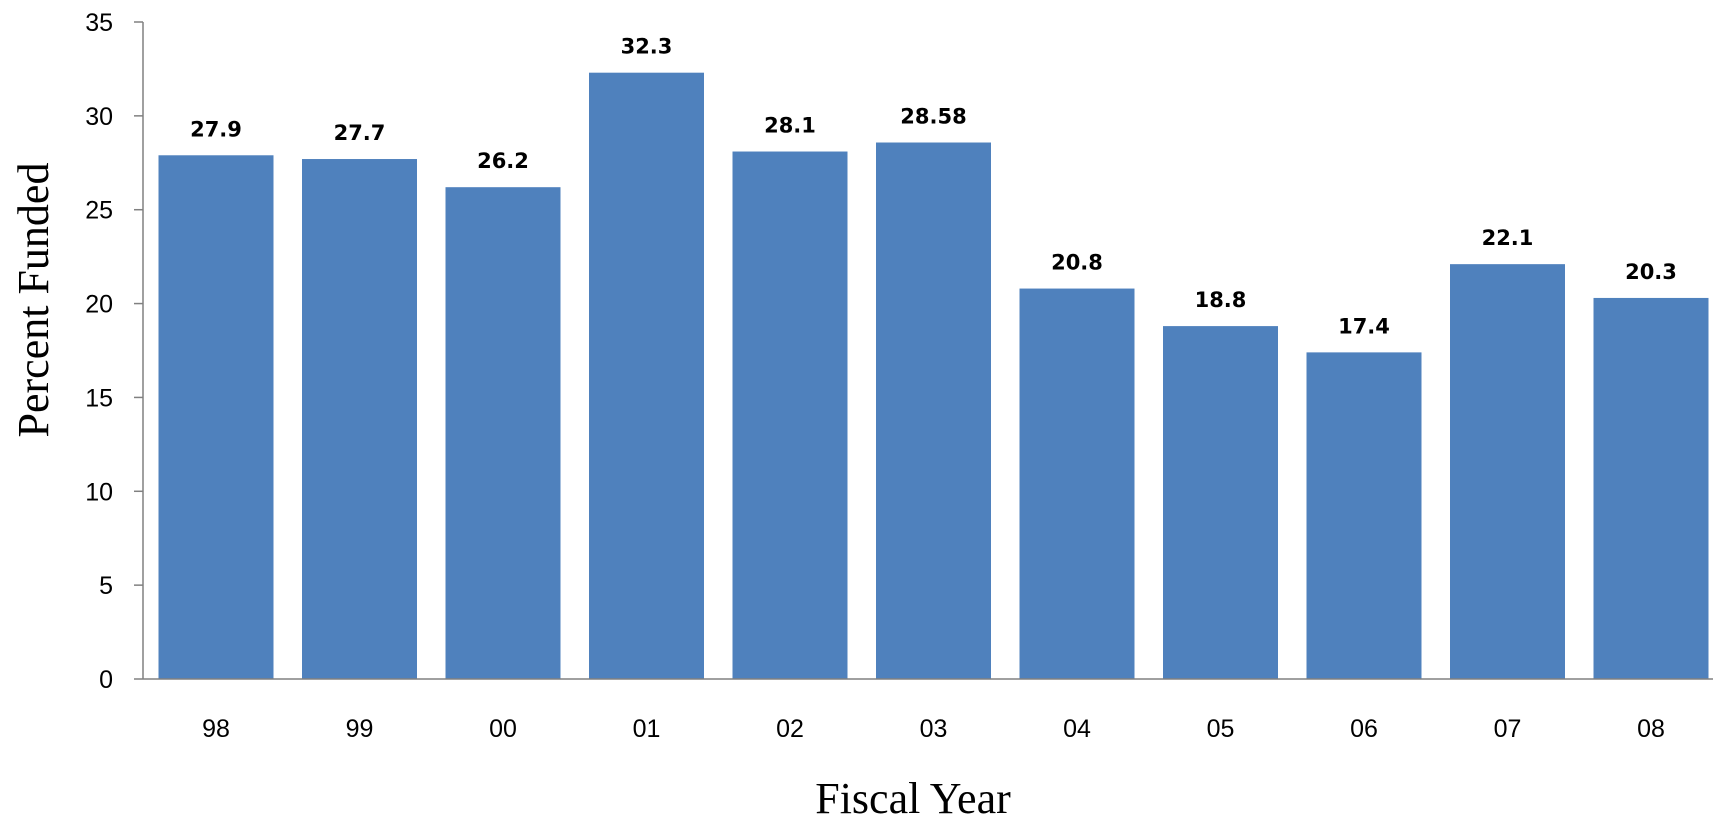 The width and height of the screenshot is (1713, 822). What do you see at coordinates (106, 680) in the screenshot?
I see `y-tick-label: 0` at bounding box center [106, 680].